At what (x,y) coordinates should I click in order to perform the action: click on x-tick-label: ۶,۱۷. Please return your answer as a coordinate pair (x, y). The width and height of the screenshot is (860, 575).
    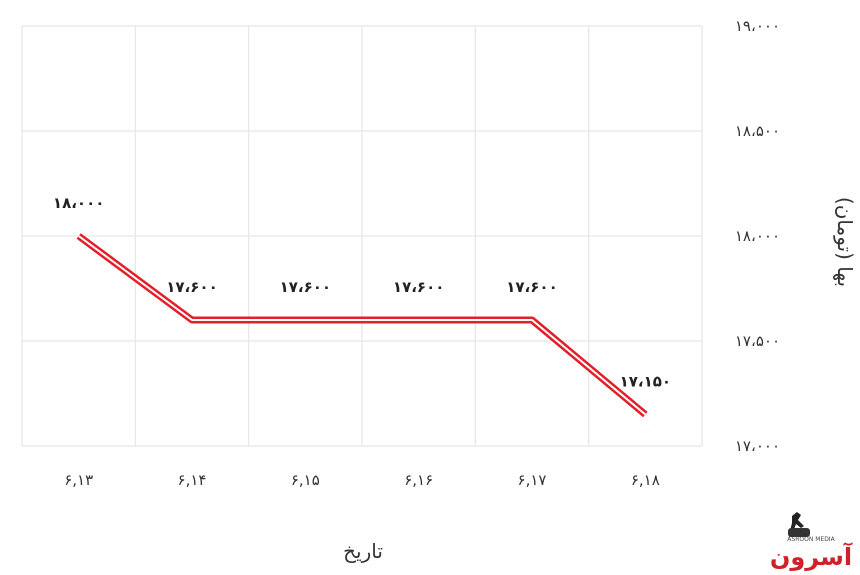
    Looking at the image, I should click on (532, 480).